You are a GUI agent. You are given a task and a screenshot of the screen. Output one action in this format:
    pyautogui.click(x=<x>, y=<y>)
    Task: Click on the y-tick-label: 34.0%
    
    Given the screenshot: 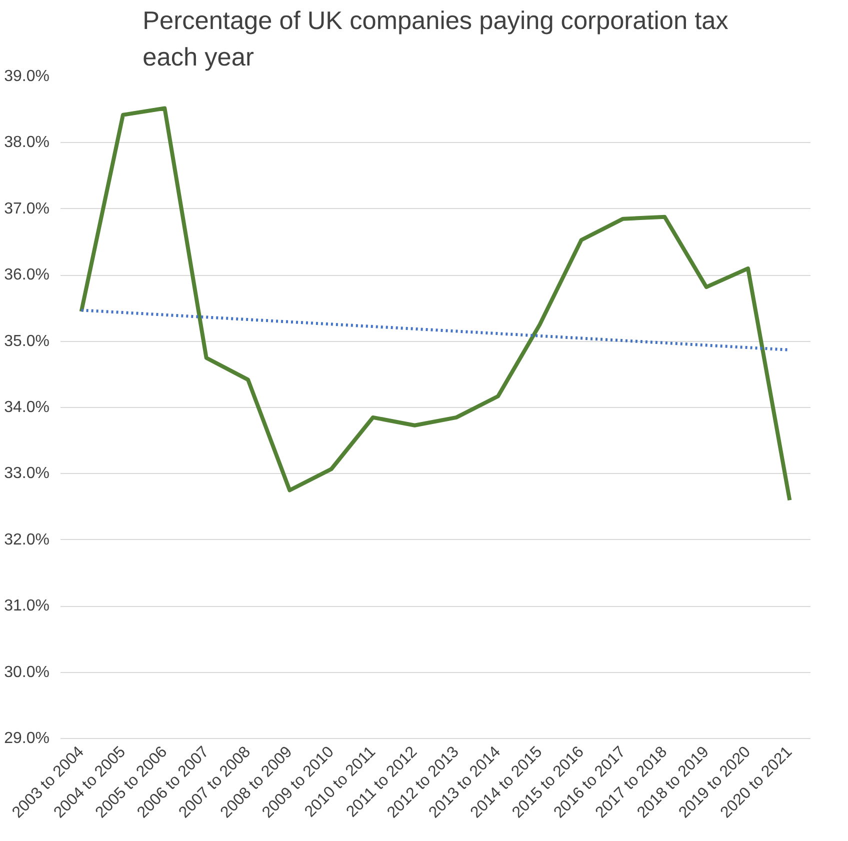 What is the action you would take?
    pyautogui.click(x=27, y=407)
    